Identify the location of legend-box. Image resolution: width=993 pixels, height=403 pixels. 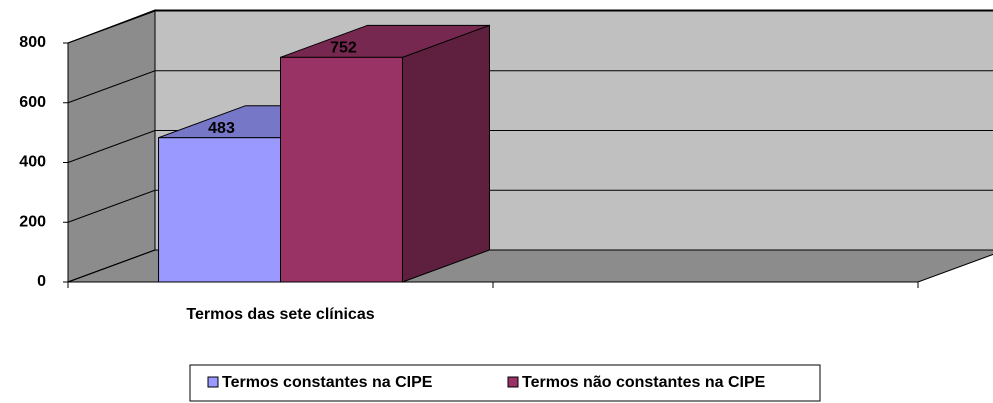
(505, 383).